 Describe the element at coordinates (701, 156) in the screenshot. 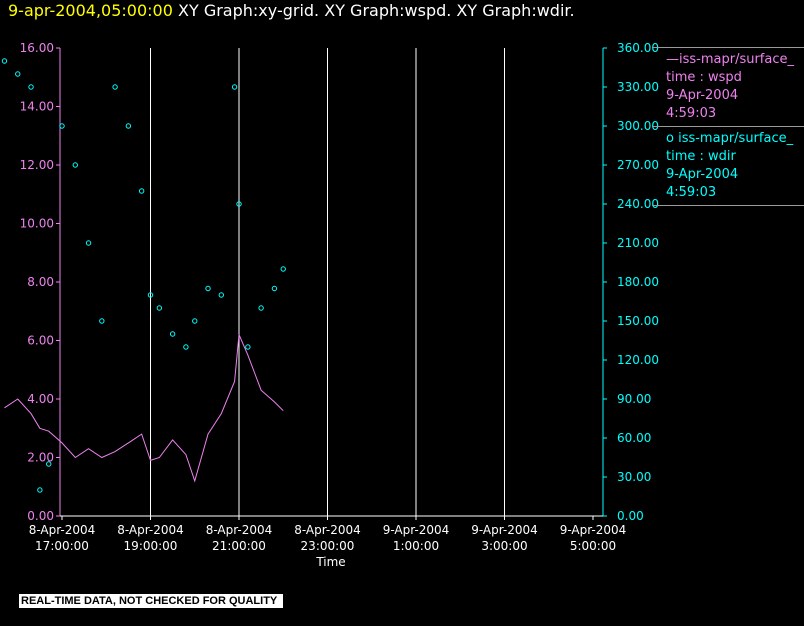

I see `legend-series-var: time : wdir` at that location.